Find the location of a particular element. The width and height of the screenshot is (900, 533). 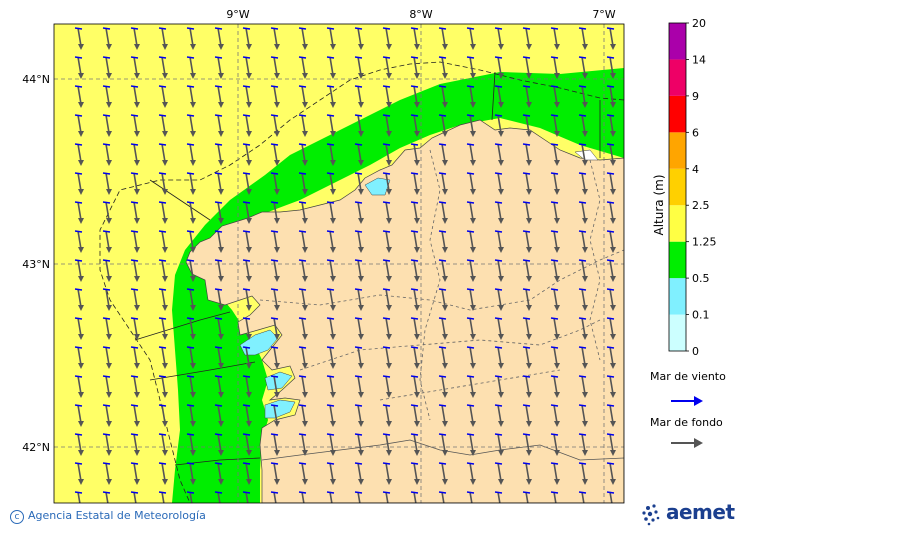

ria-ribadeo is located at coordinates (586, 155).